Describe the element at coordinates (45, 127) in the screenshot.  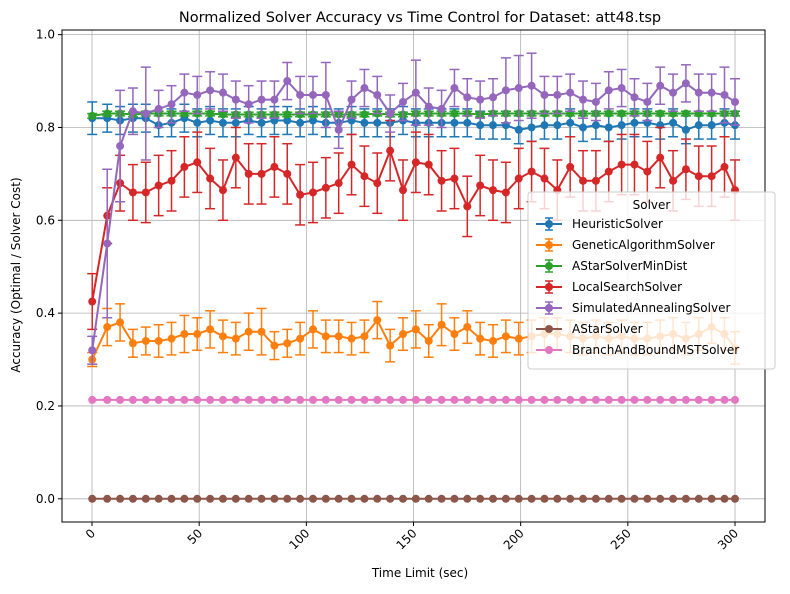
I see `y-tick-label: 0.8` at that location.